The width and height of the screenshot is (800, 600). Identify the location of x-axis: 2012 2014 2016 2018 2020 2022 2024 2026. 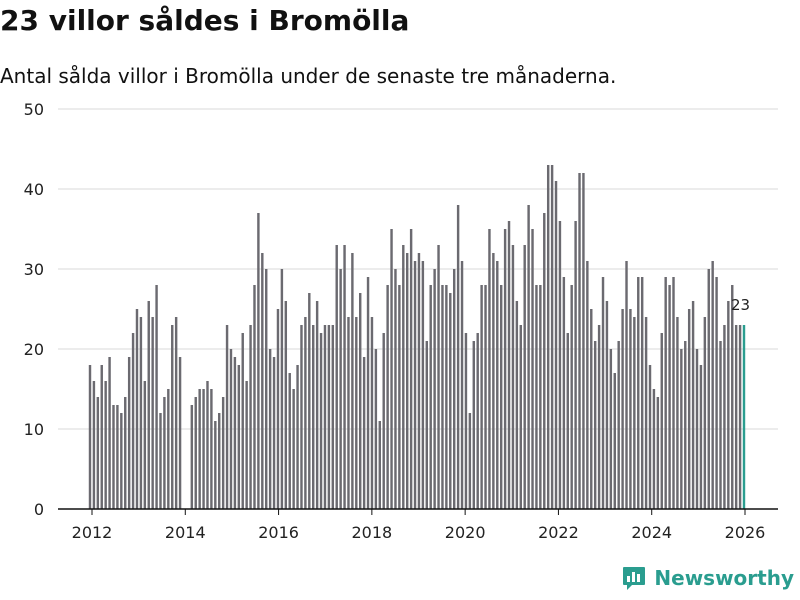
(419, 525).